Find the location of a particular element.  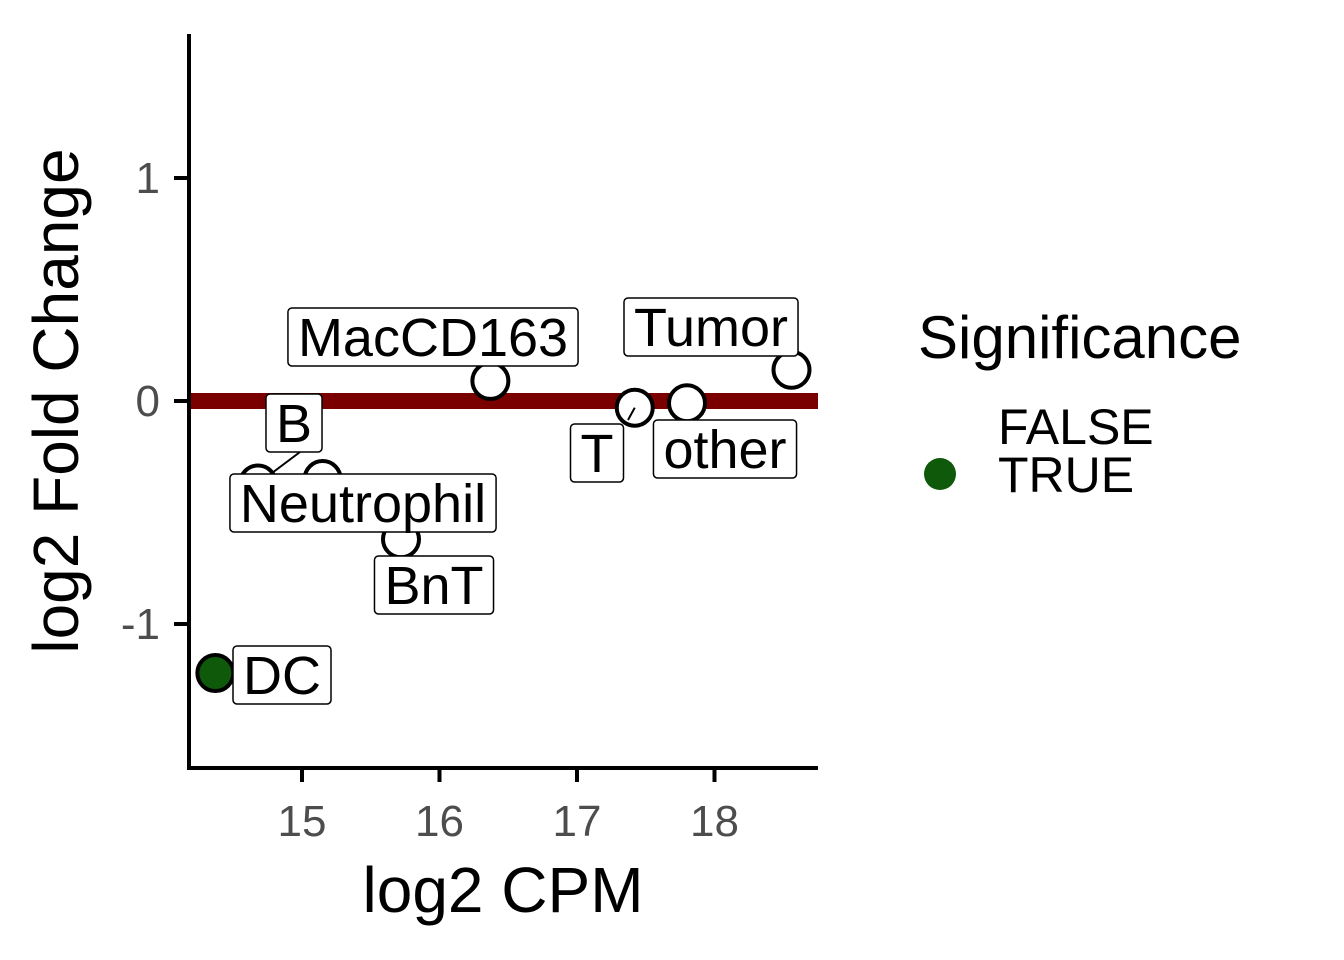

leader-line is located at coordinates (631, 414).